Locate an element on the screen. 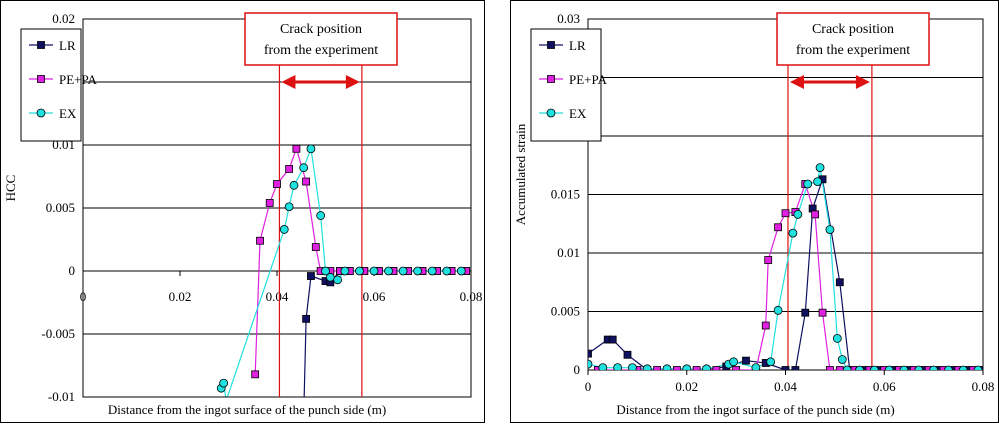 The height and width of the screenshot is (424, 999). crack-arrow-head-left is located at coordinates (288, 82).